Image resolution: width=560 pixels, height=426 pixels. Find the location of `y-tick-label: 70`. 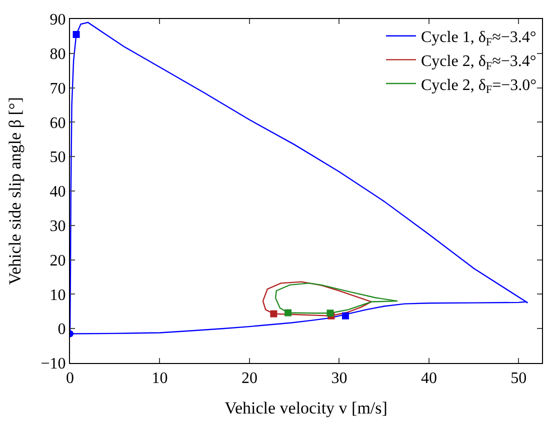

y-tick-label: 70 is located at coordinates (58, 89).